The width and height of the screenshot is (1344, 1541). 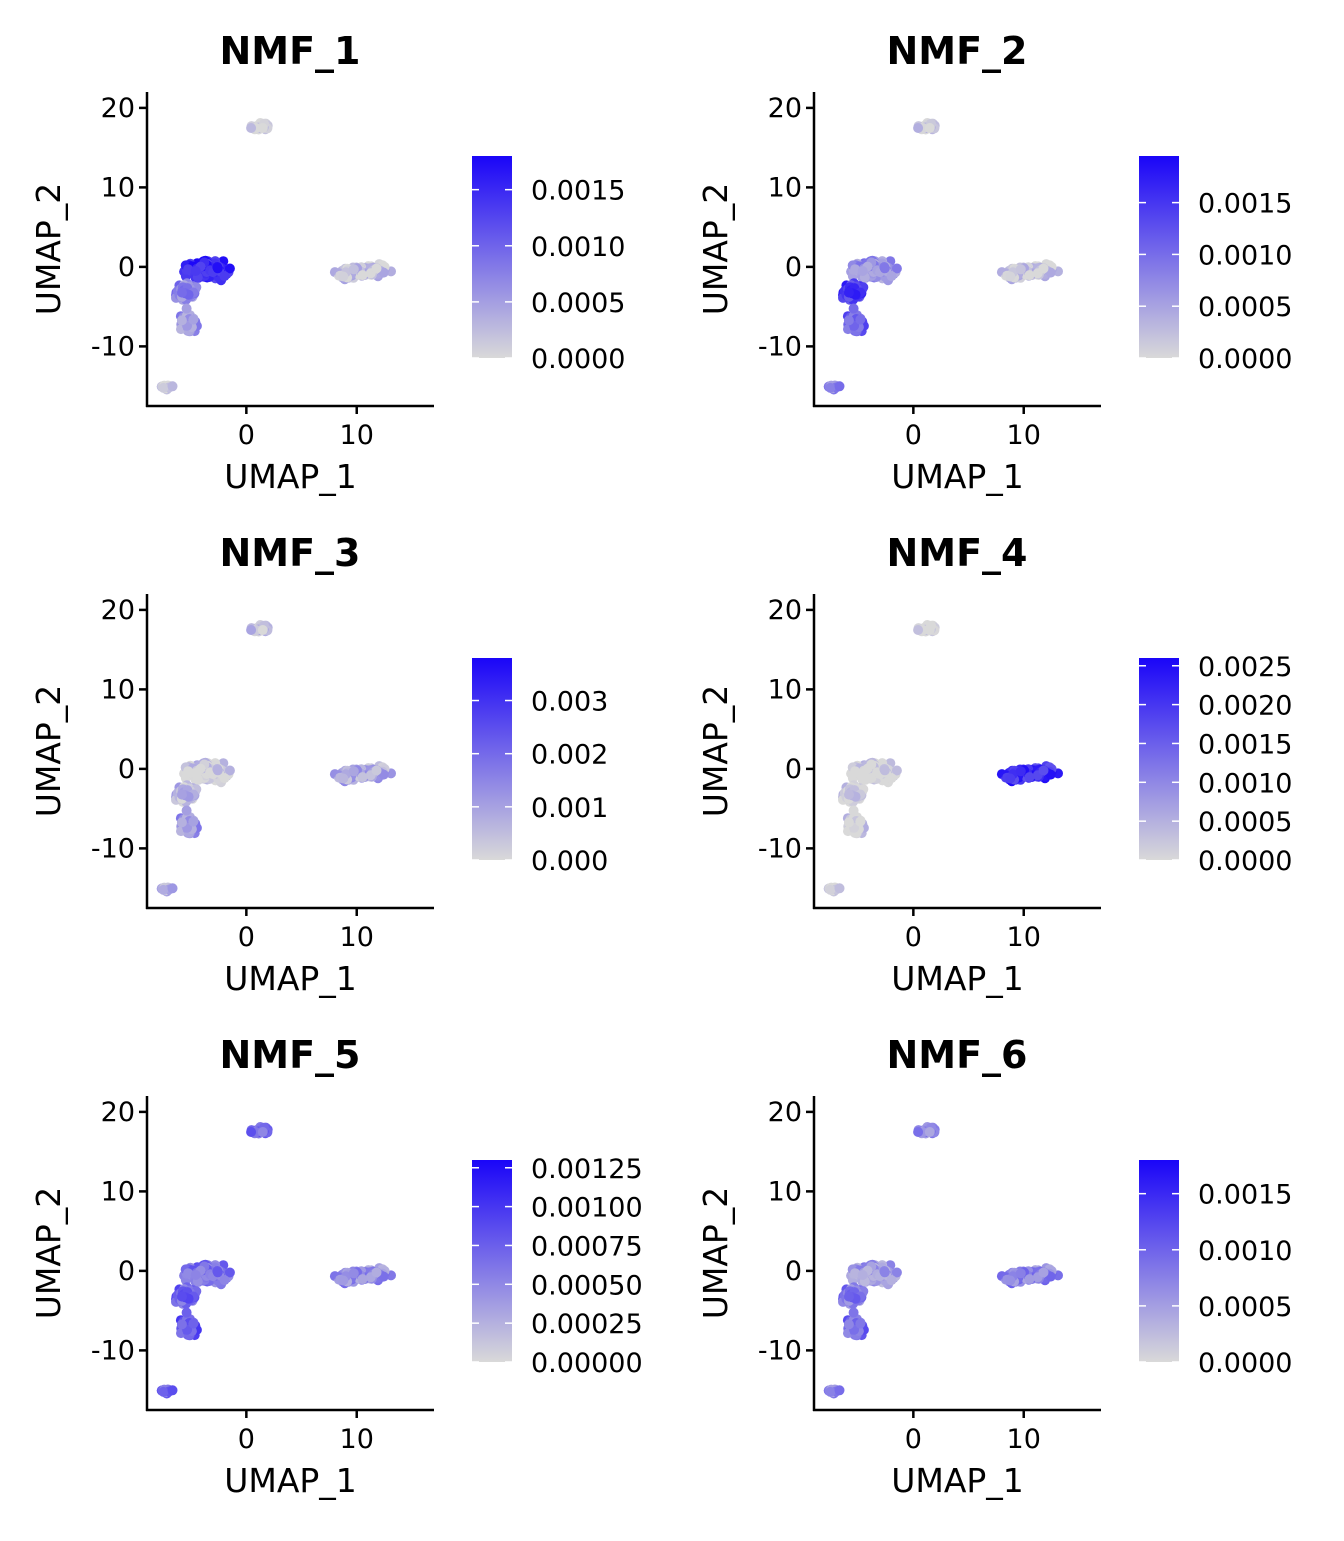 What do you see at coordinates (956, 51) in the screenshot?
I see `chart-title: NMF_2` at bounding box center [956, 51].